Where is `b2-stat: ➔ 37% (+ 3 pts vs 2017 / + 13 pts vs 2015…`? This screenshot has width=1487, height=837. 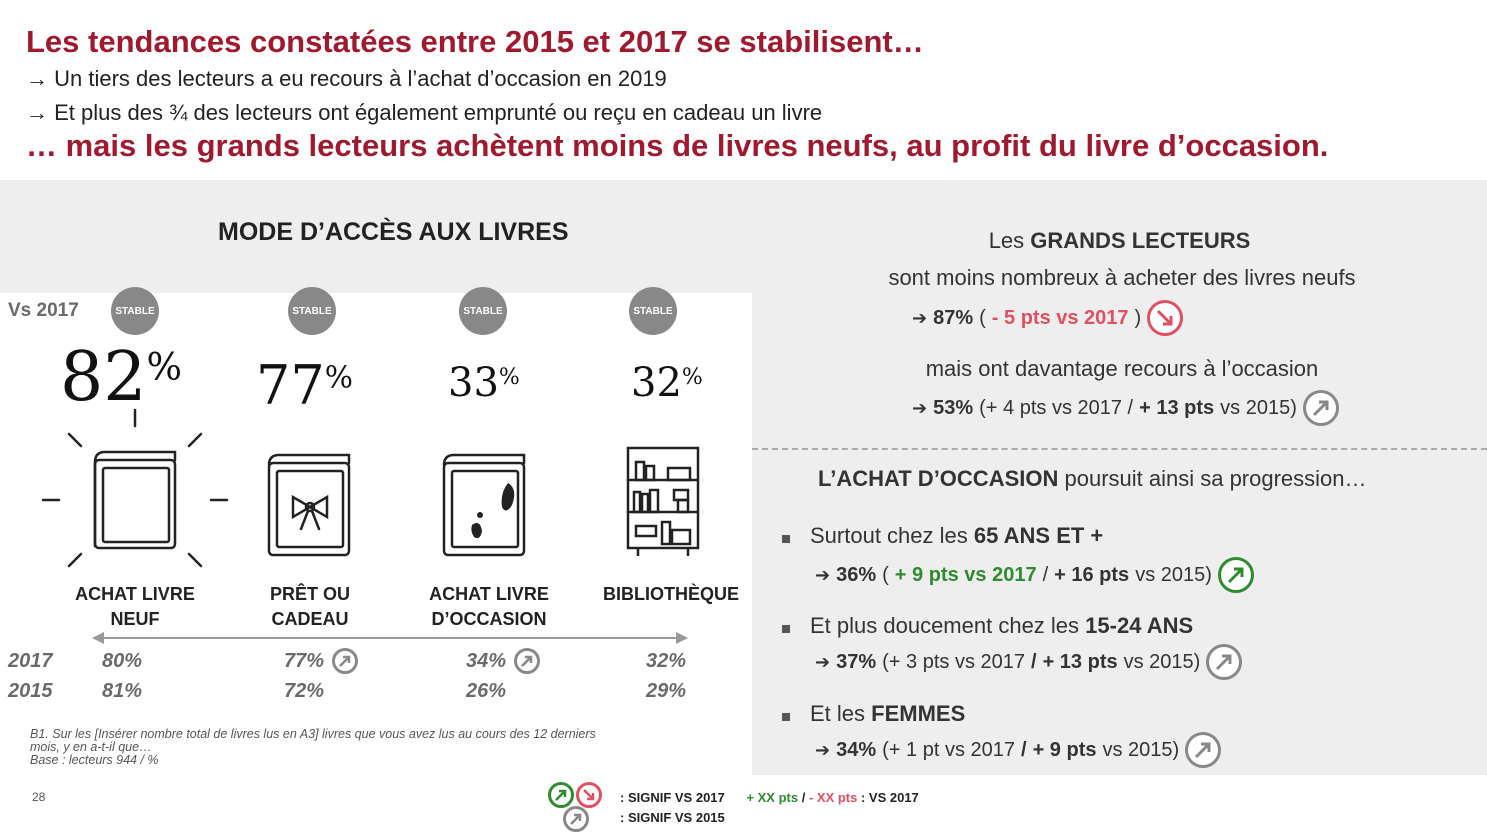
b2-stat: ➔ 37% (+ 3 pts vs 2017 / + 13 pts vs 2015… is located at coordinates (1029, 662).